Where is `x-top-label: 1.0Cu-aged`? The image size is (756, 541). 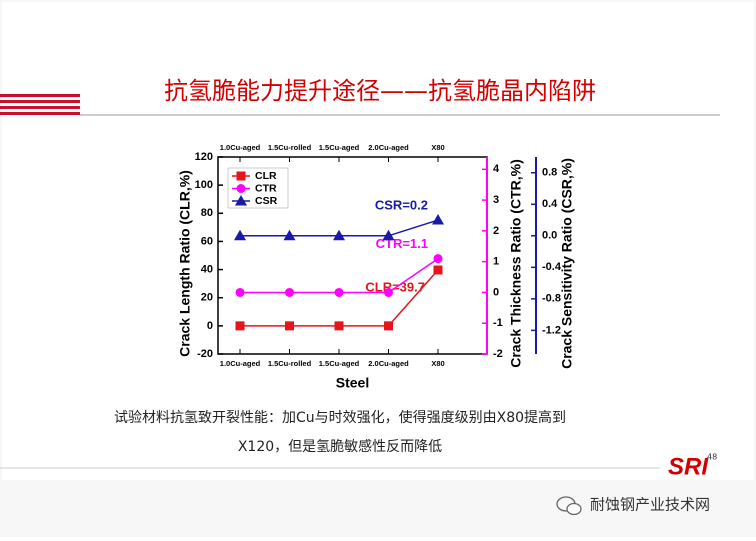 x-top-label: 1.0Cu-aged is located at coordinates (240, 147).